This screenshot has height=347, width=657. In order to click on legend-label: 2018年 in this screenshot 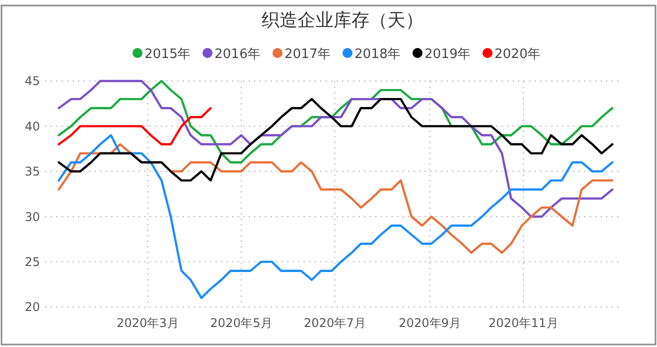, I will do `click(377, 54)`.